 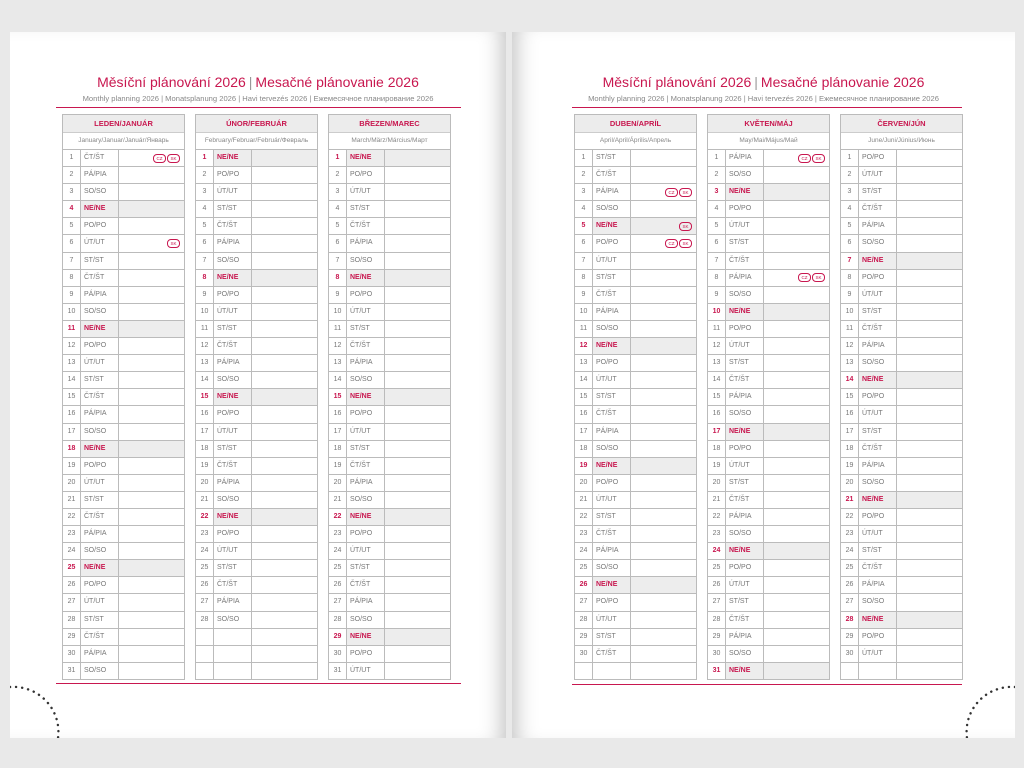 I want to click on notes-cell: SK, so click(x=151, y=243).